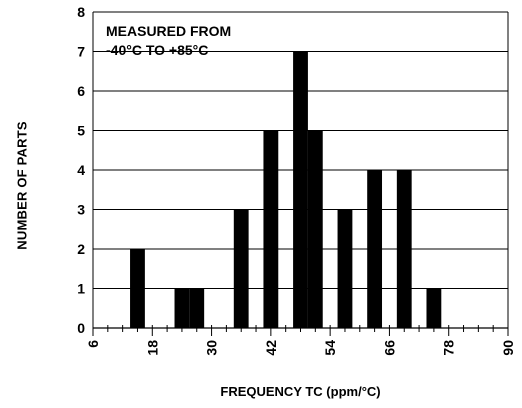 This screenshot has height=408, width=522. Describe the element at coordinates (81, 52) in the screenshot. I see `y-tick-label-7: 7` at that location.